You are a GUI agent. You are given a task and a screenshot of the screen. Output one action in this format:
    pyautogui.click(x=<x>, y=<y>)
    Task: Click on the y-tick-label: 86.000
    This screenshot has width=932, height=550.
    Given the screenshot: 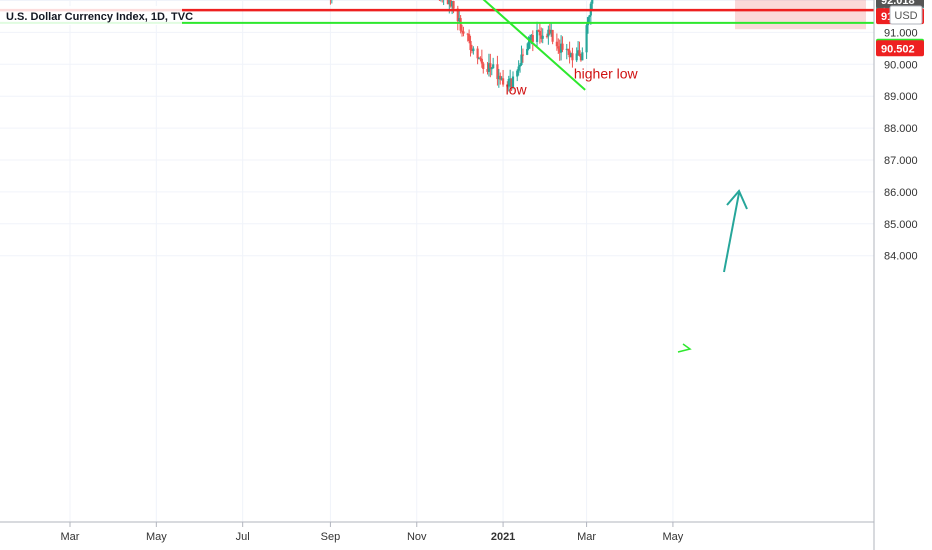 What is the action you would take?
    pyautogui.click(x=901, y=193)
    